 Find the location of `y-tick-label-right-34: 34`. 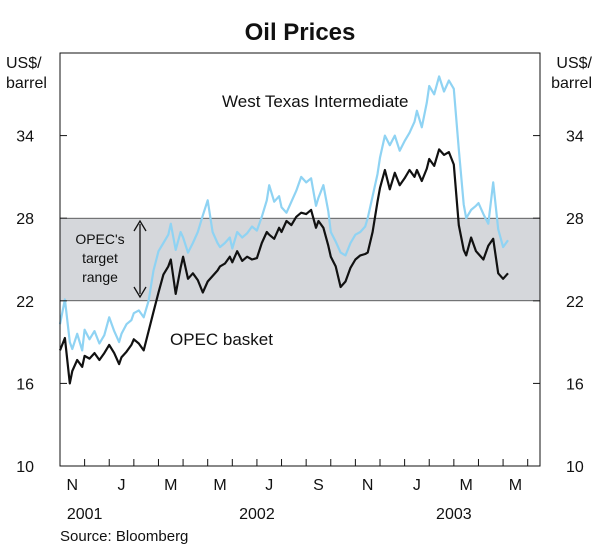

y-tick-label-right-34: 34 is located at coordinates (575, 137).